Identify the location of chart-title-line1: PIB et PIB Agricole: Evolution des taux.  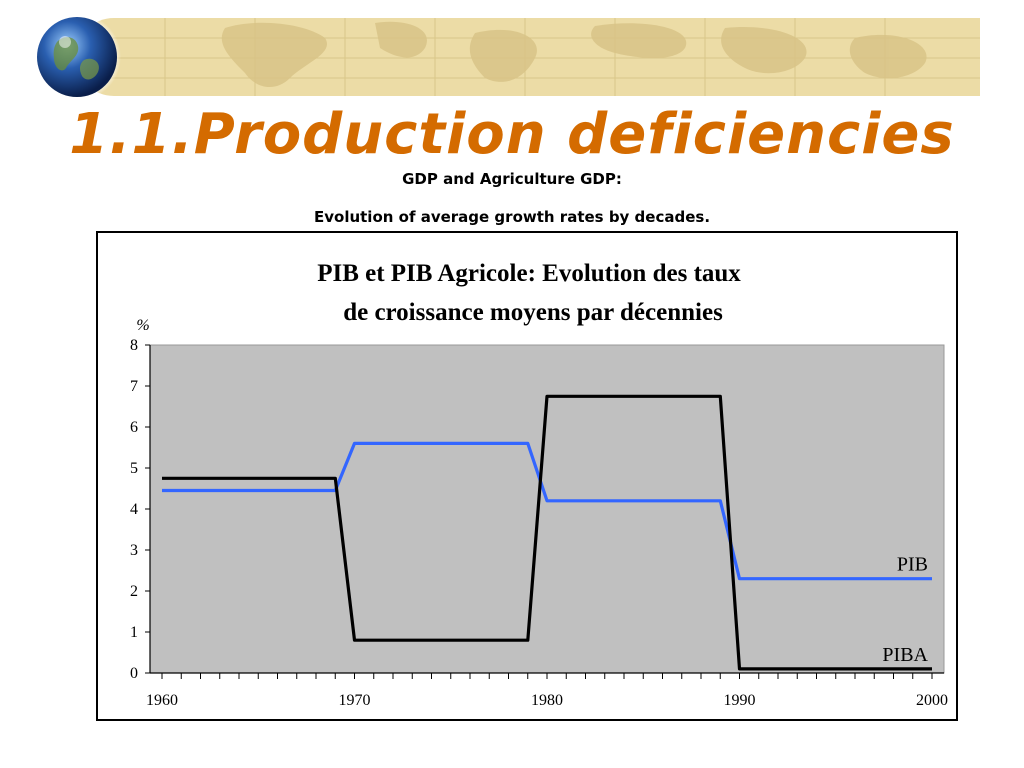
(529, 273).